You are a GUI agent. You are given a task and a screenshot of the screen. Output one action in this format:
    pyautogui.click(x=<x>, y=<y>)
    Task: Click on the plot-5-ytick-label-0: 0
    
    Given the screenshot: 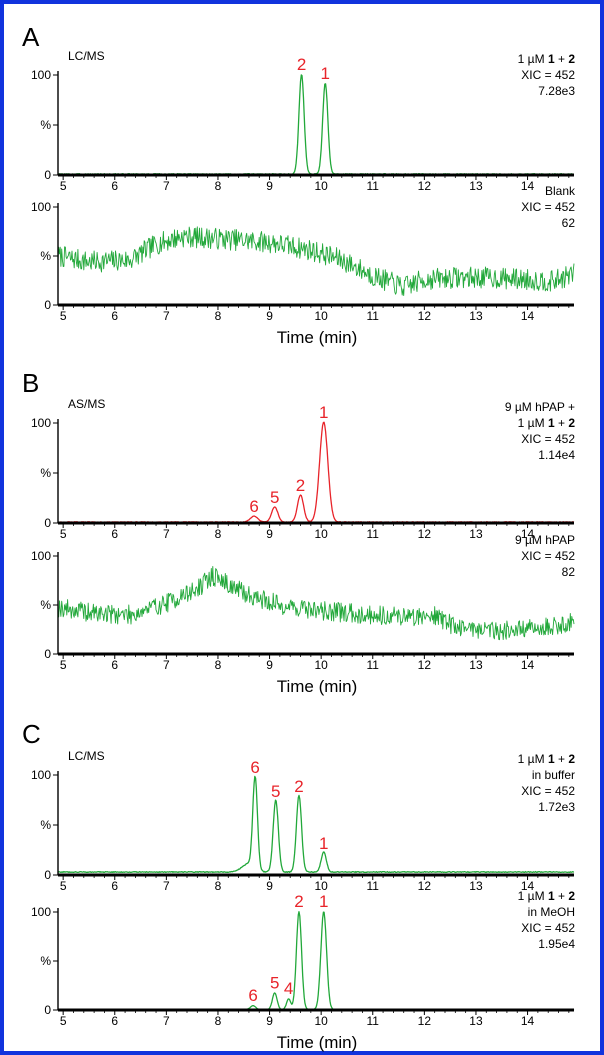 What is the action you would take?
    pyautogui.click(x=47, y=875)
    